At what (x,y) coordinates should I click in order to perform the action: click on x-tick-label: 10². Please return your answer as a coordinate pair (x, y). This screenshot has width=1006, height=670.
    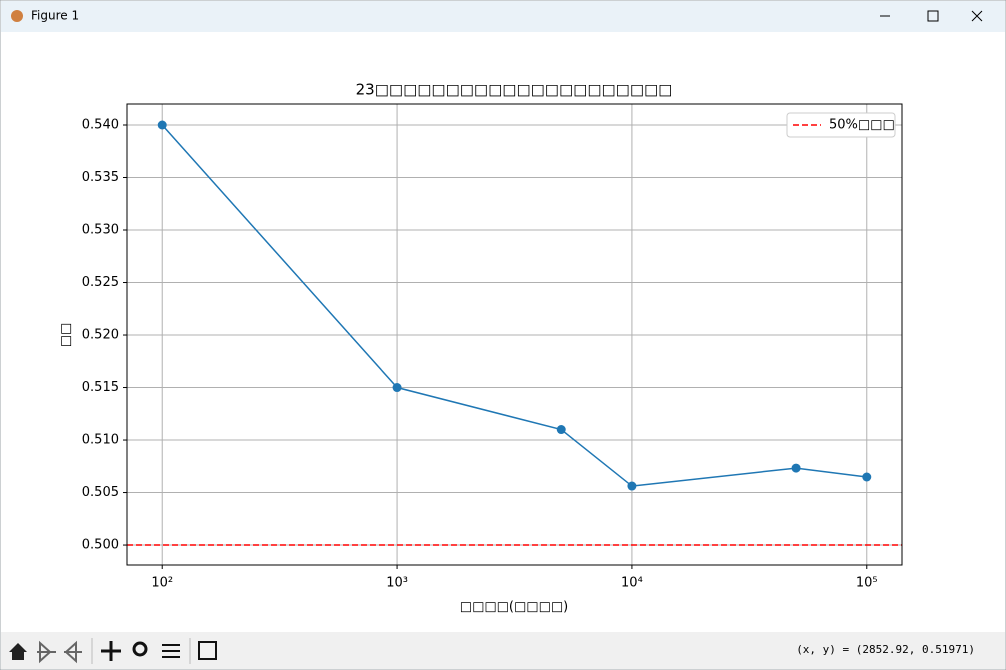
    Looking at the image, I should click on (162, 583).